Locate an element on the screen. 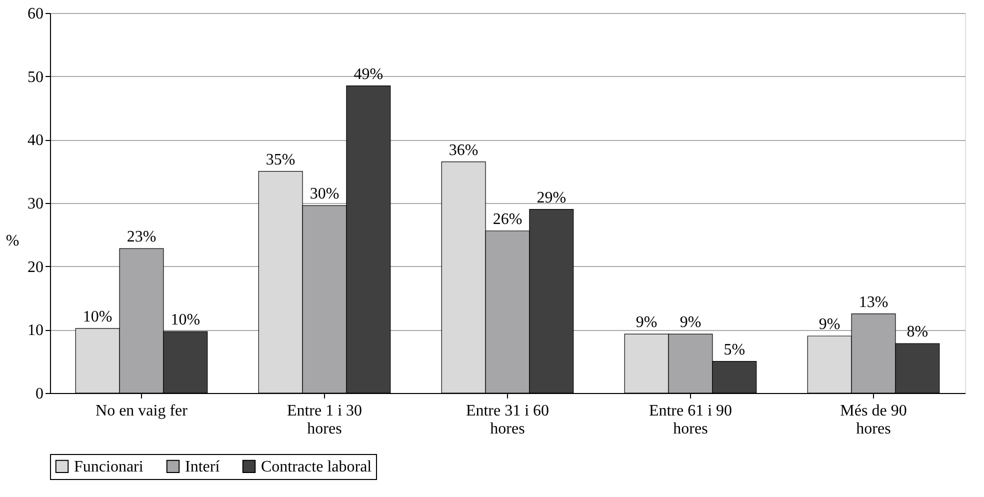  x-tick-label: Més de 90 hores is located at coordinates (873, 420).